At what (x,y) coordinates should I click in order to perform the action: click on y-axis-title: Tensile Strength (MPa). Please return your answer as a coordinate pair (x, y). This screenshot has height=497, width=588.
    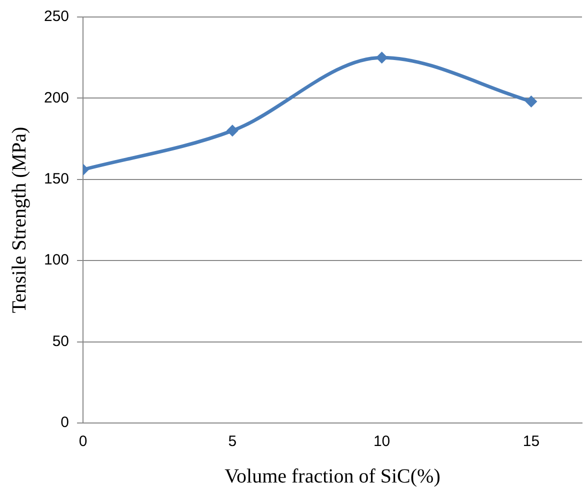
    Looking at the image, I should click on (19, 220).